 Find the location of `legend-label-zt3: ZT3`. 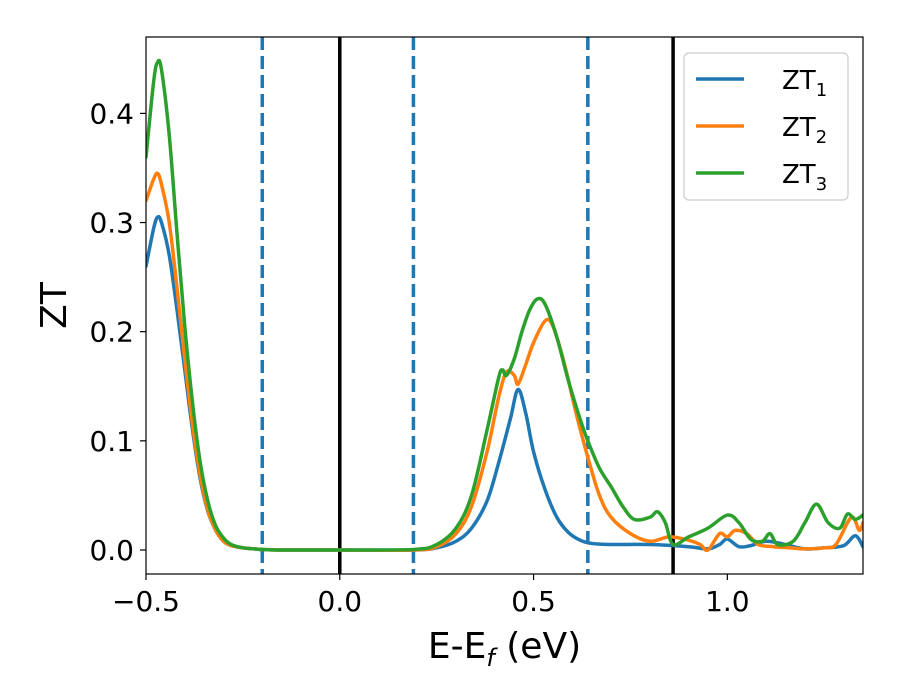

legend-label-zt3: ZT3 is located at coordinates (804, 177).